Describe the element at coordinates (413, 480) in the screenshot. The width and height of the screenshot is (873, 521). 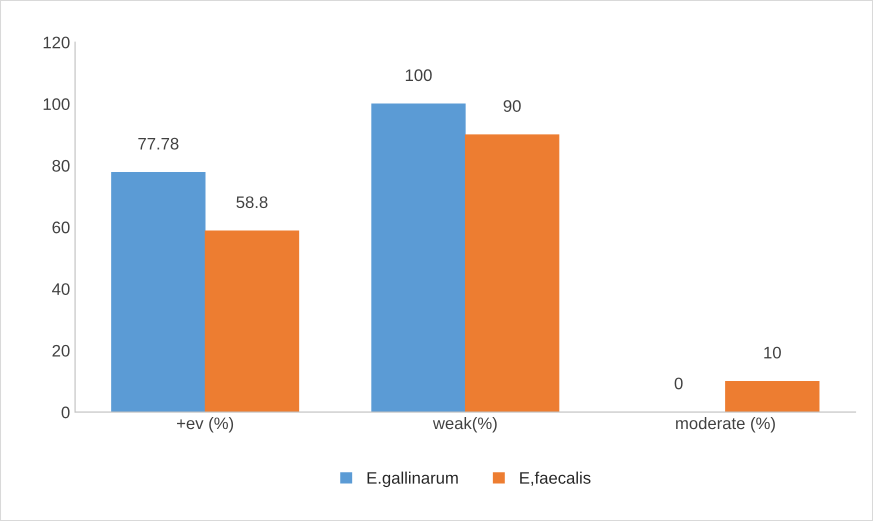
I see `legend-label: E.gallinarum` at that location.